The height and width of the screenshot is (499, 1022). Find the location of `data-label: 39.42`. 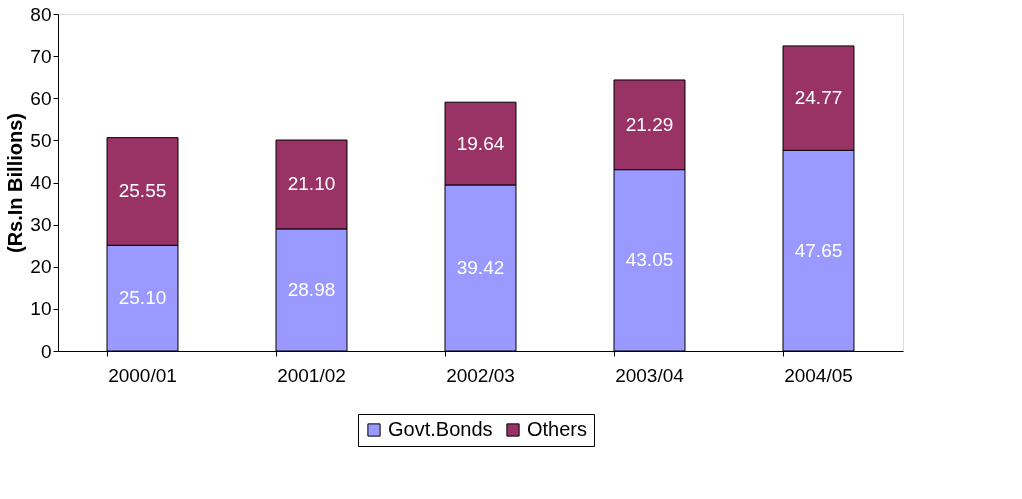

data-label: 39.42 is located at coordinates (480, 267).